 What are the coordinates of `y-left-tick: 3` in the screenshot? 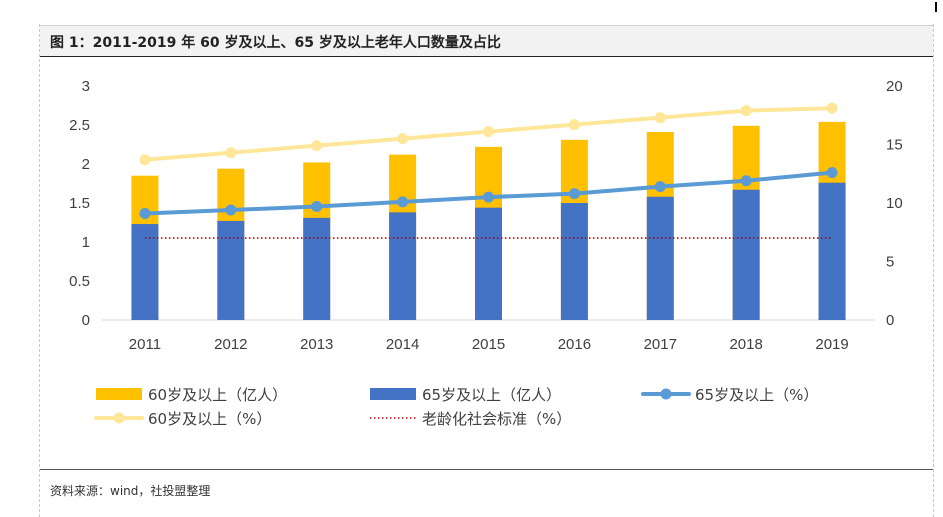 It's located at (86, 86).